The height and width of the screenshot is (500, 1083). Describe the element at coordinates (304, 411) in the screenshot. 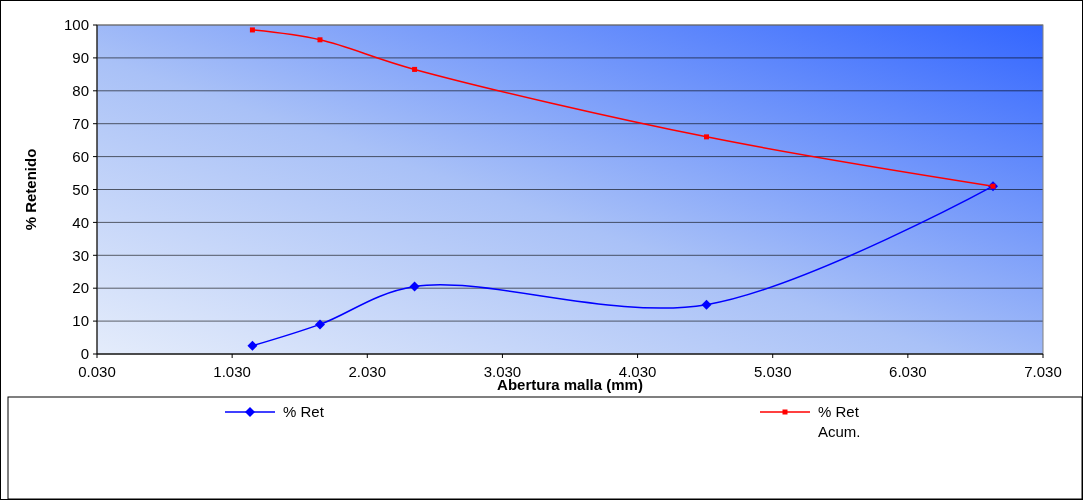

I see `legend-label: % Ret` at that location.